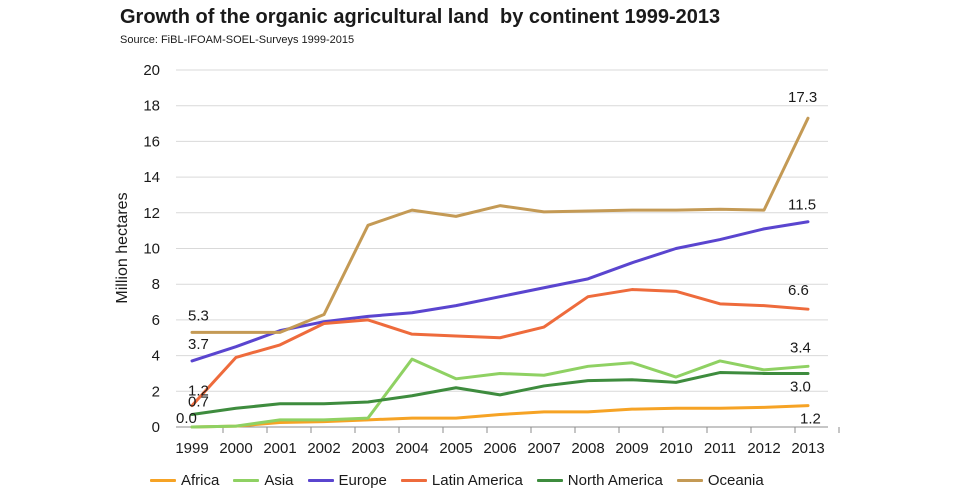 The image size is (960, 499). I want to click on data-label: 17.3, so click(802, 97).